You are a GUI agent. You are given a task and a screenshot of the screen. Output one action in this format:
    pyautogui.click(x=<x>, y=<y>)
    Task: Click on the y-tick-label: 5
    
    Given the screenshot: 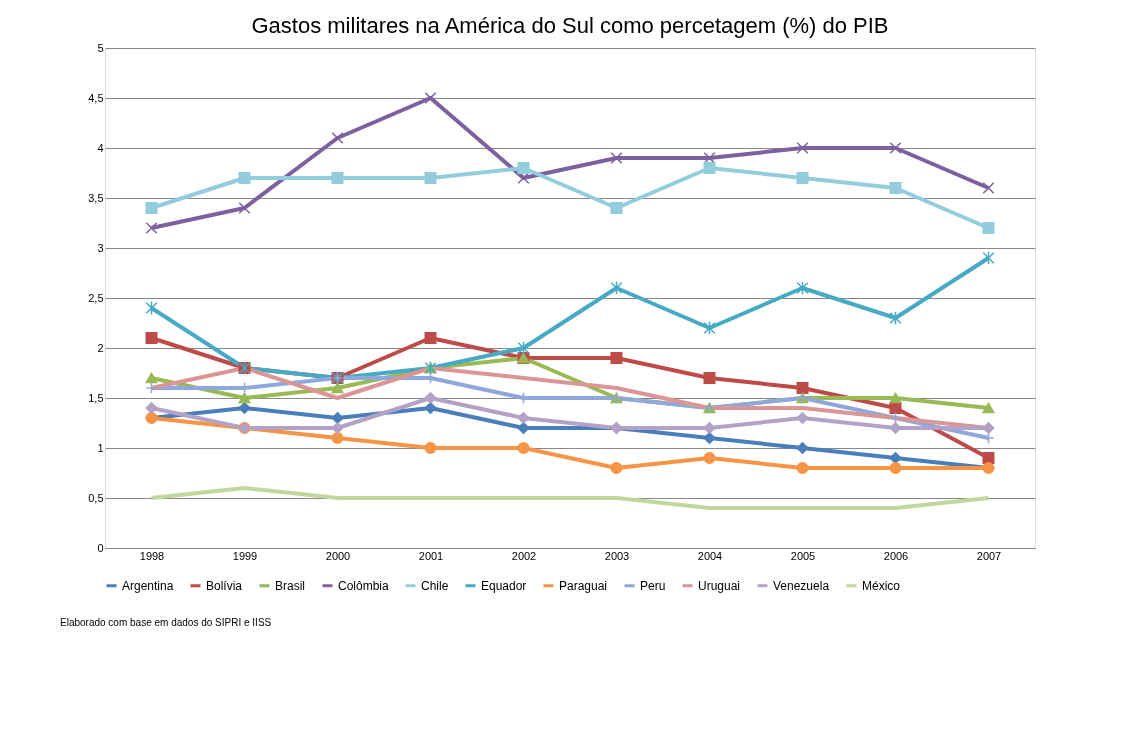 What is the action you would take?
    pyautogui.click(x=100, y=47)
    